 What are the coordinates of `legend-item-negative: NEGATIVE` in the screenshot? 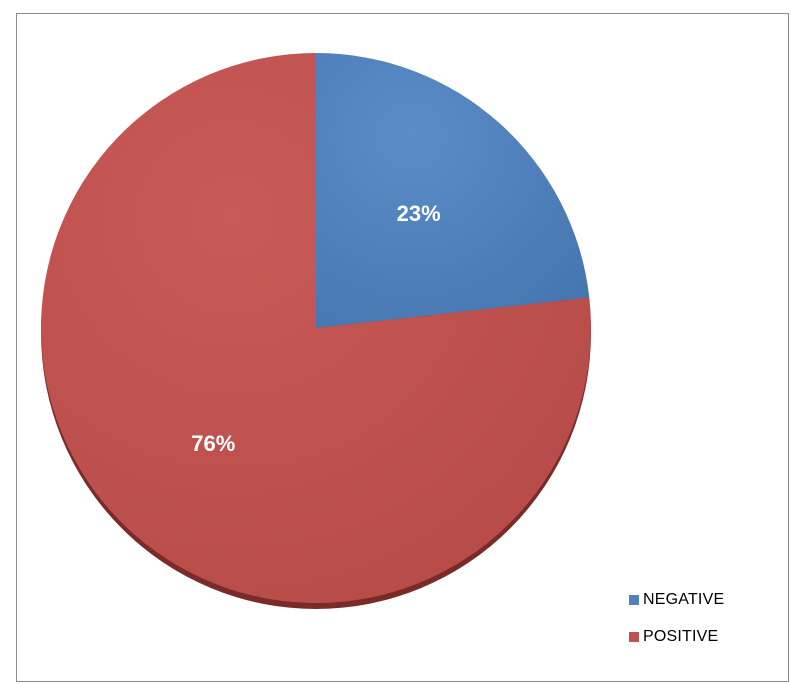 It's located at (704, 600).